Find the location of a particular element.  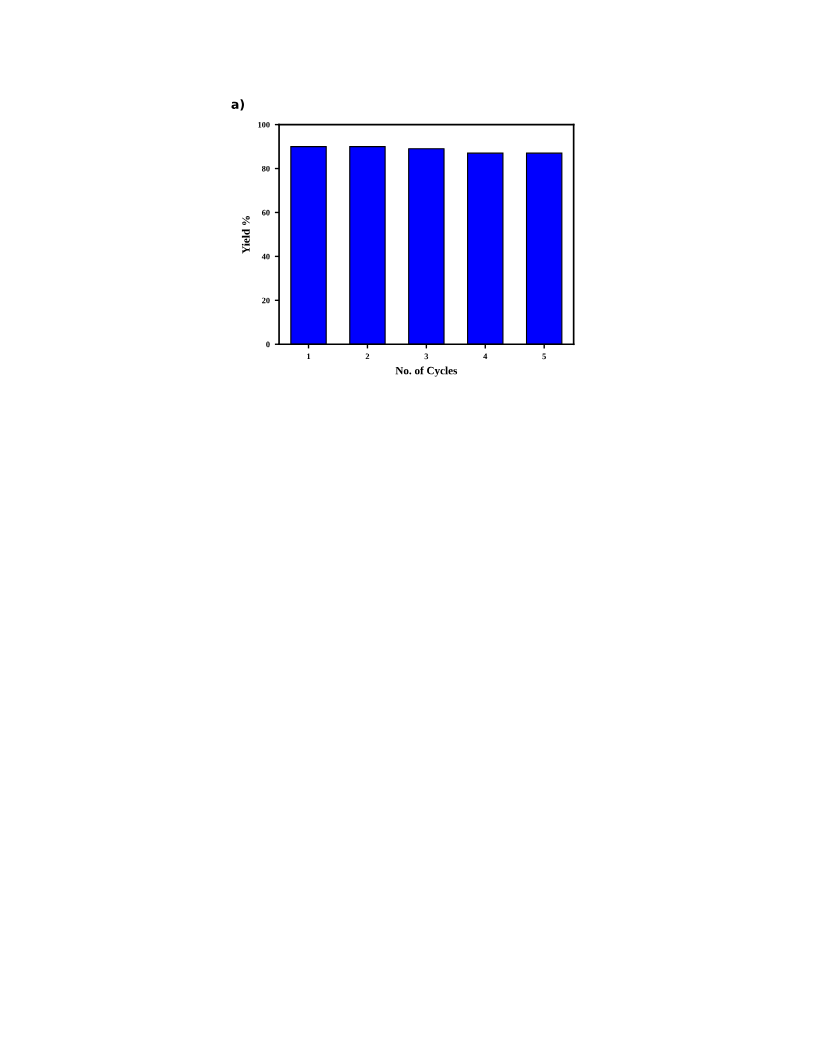

x-tick-label: 3 is located at coordinates (426, 356).